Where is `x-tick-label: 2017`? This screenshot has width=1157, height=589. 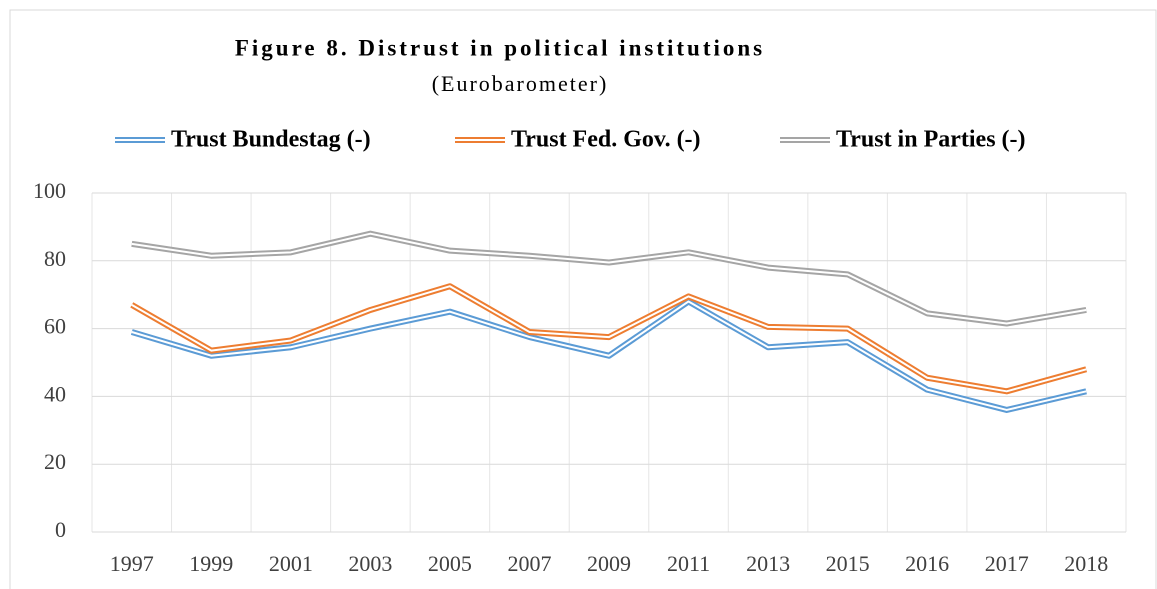 x-tick-label: 2017 is located at coordinates (1007, 563).